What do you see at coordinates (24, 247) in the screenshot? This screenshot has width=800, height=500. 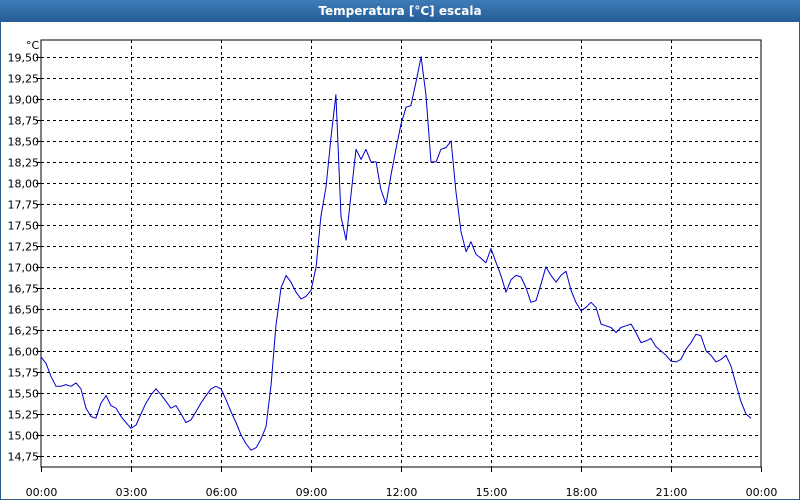 I see `y-tick-label: 17,25` at bounding box center [24, 247].